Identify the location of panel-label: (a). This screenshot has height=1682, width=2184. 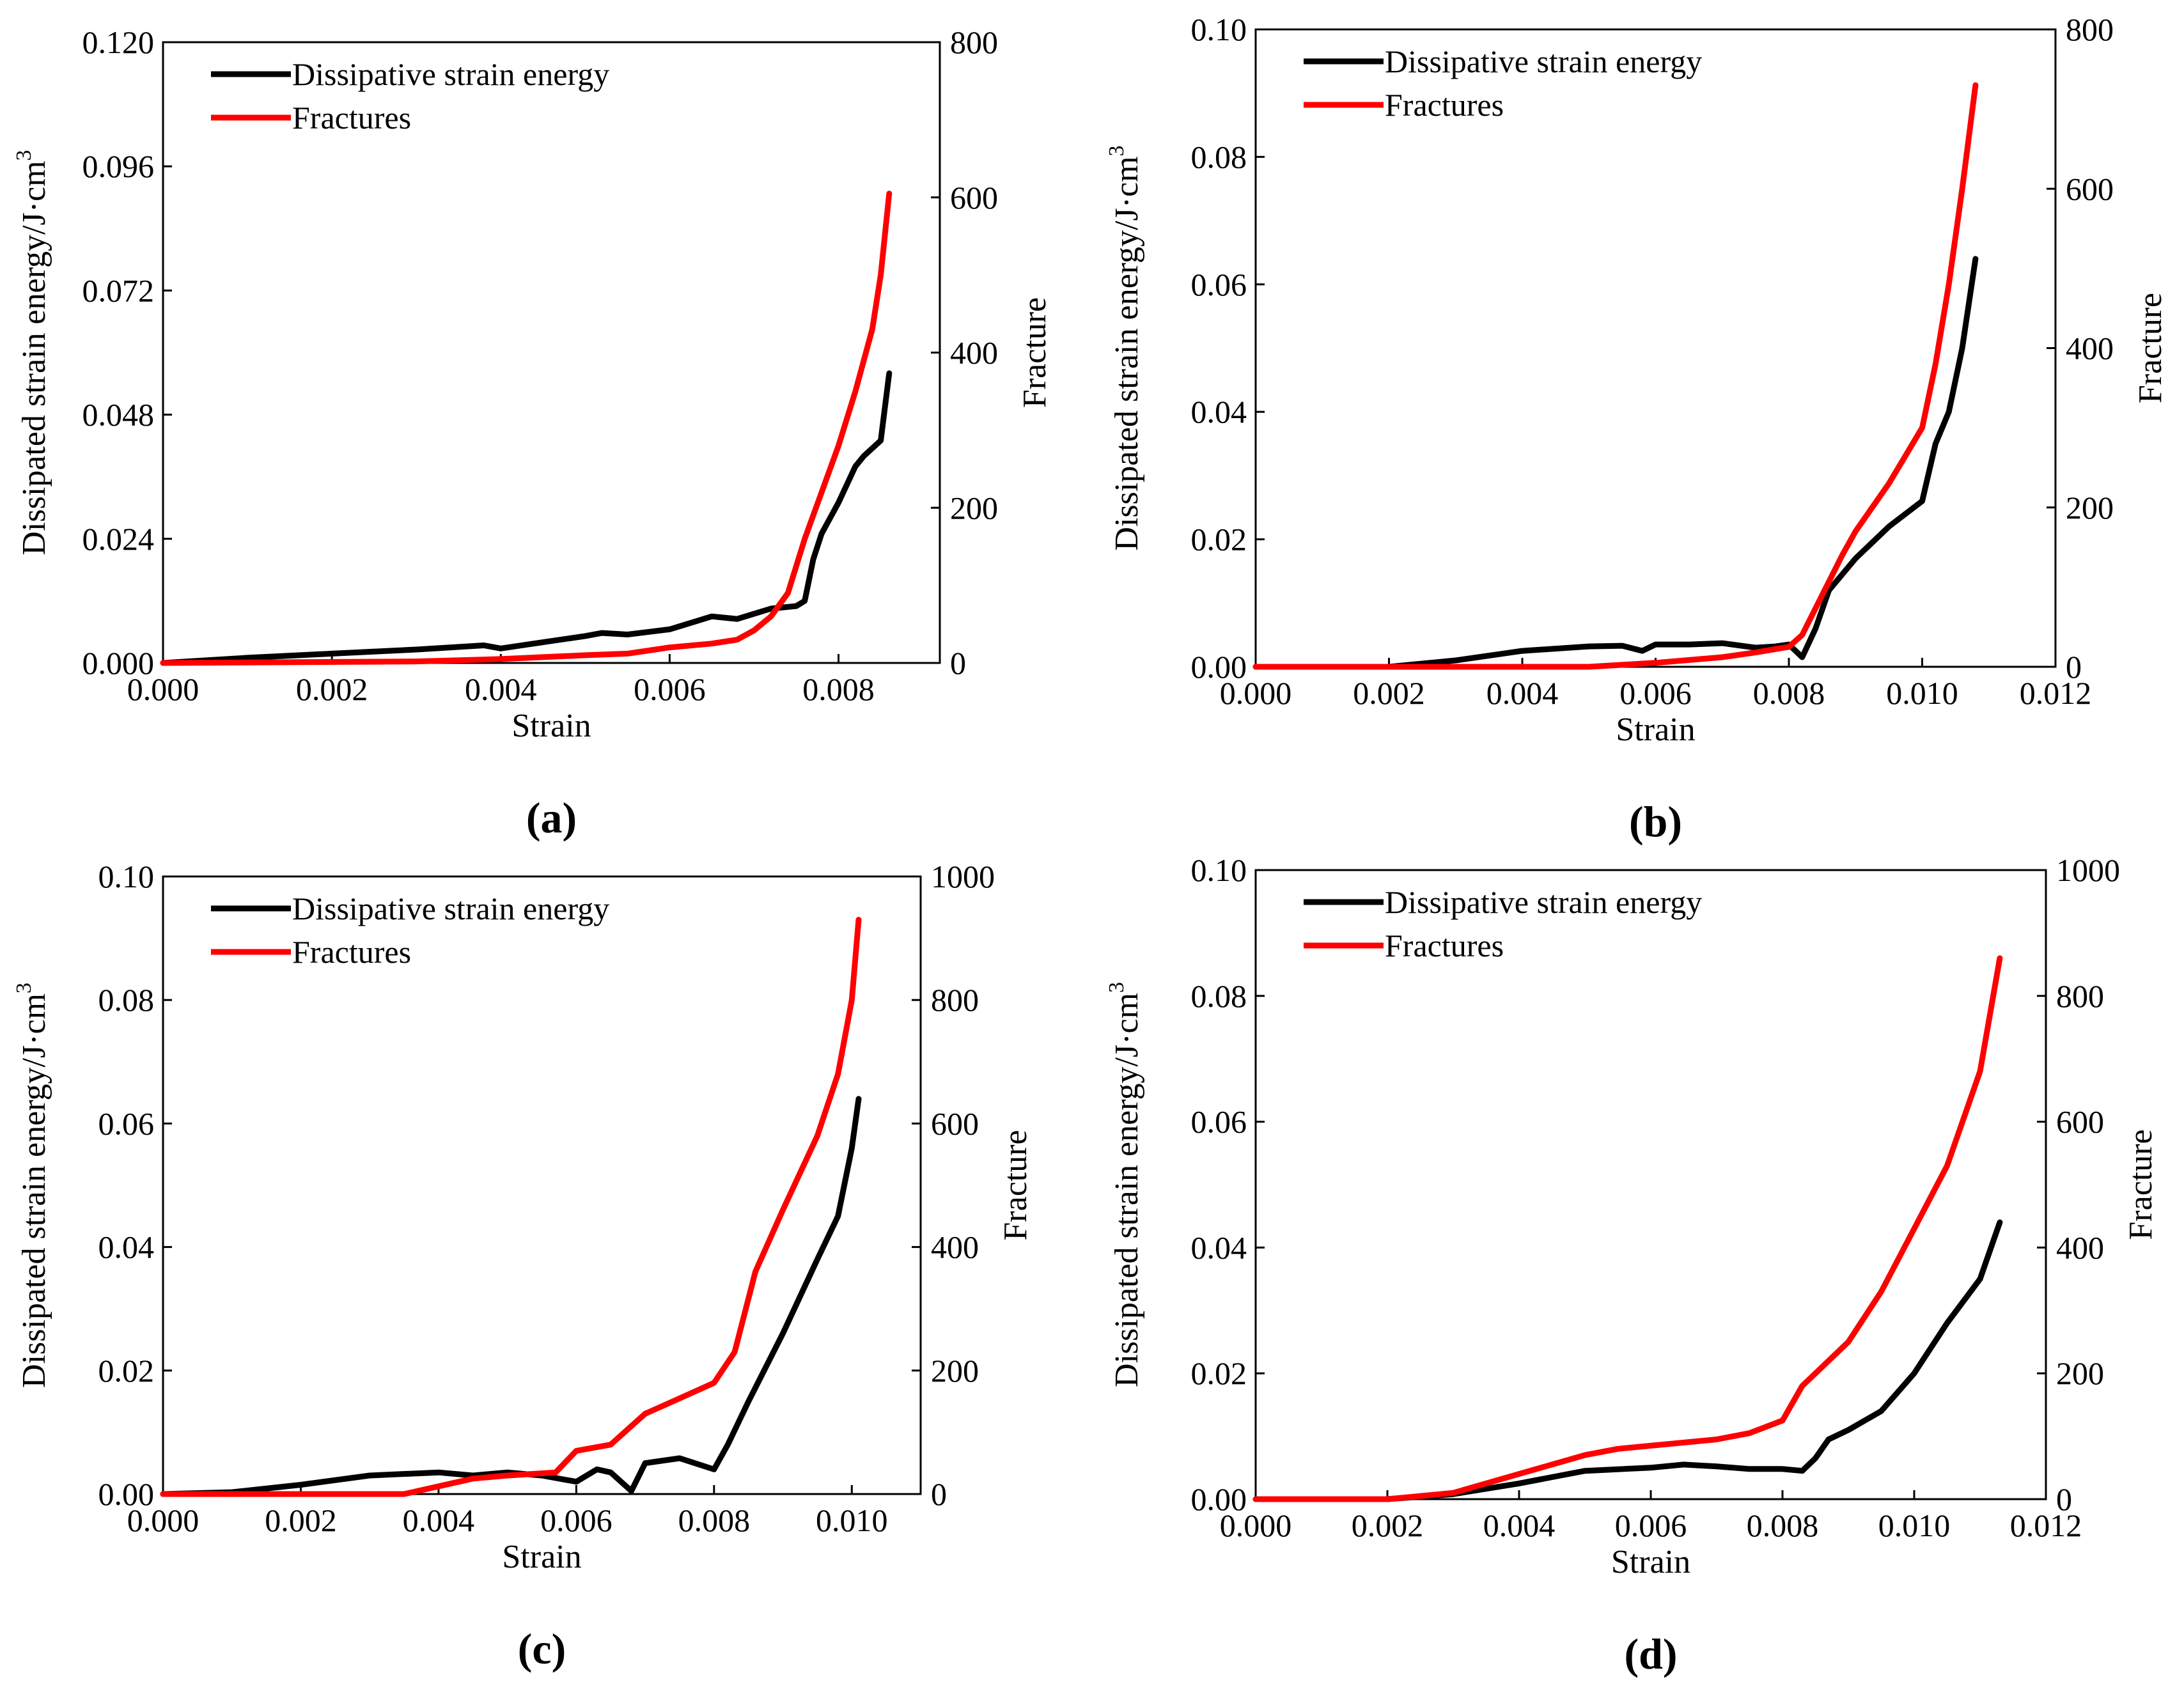
(551, 818).